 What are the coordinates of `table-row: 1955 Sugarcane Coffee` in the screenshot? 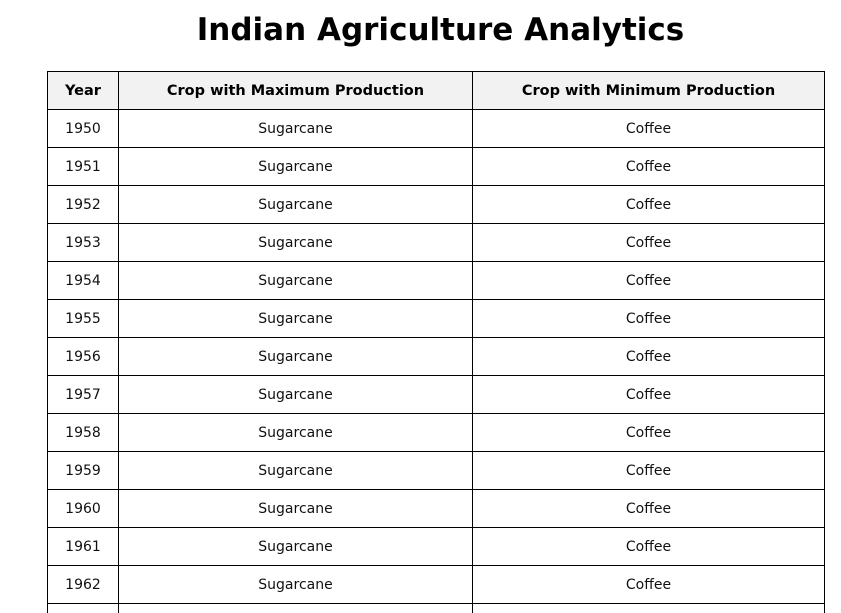 It's located at (436, 318).